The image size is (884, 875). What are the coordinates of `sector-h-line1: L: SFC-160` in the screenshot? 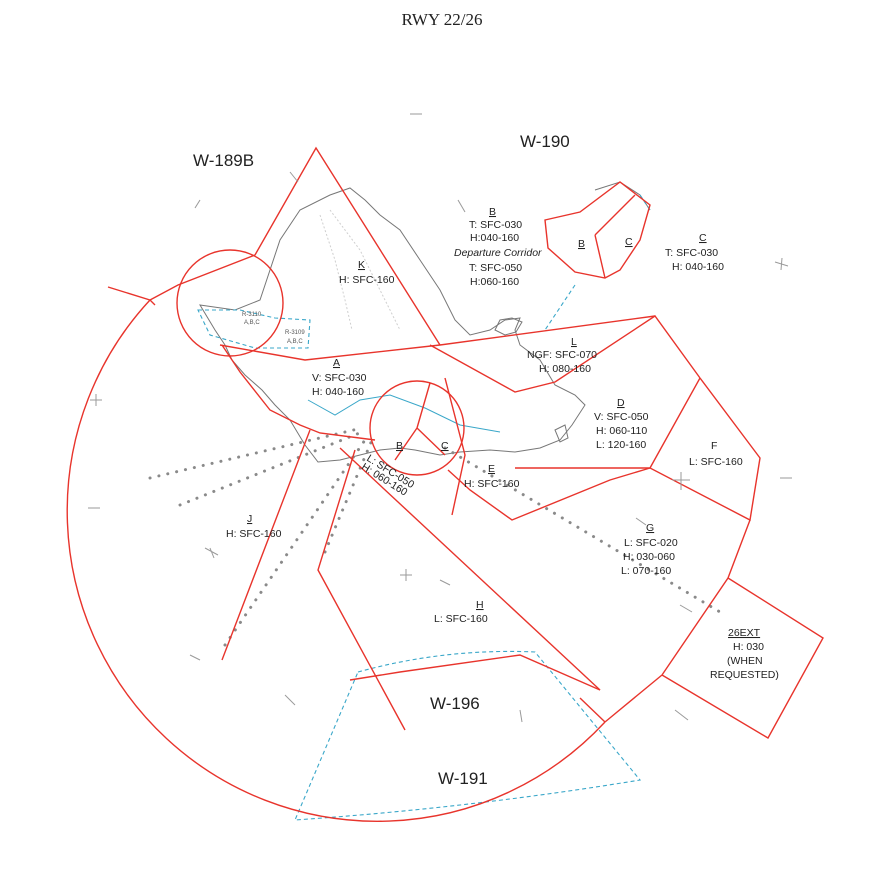 It's located at (461, 619).